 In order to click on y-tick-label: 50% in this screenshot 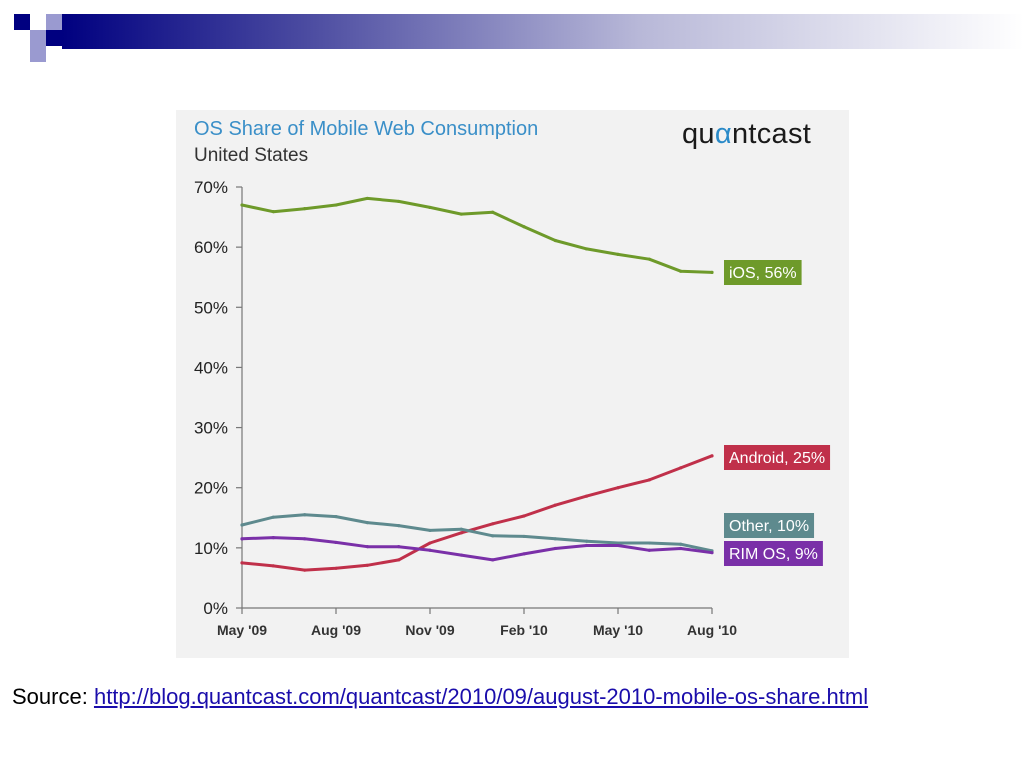, I will do `click(211, 307)`.